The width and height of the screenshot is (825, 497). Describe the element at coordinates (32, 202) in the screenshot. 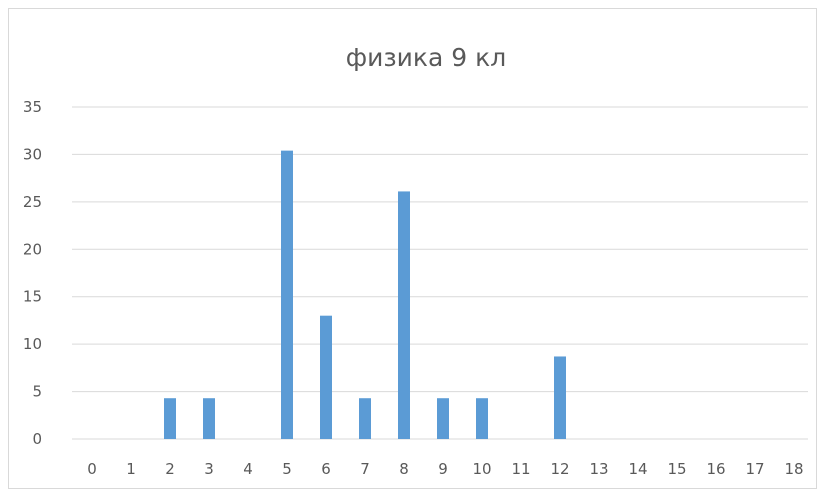

I see `y-tick-label: 25` at that location.